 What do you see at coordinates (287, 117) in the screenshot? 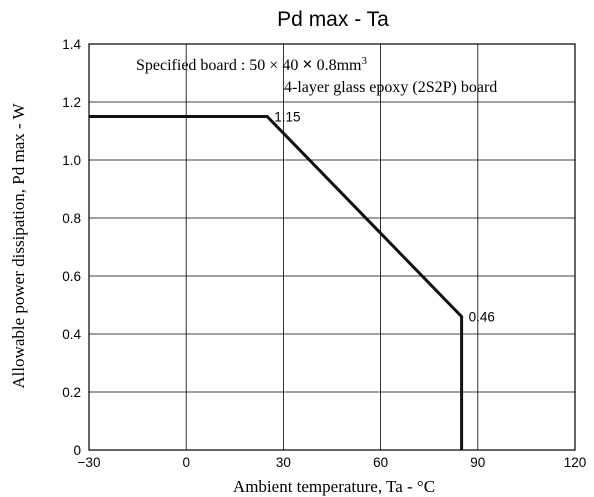
I see `data-label: 1.15` at bounding box center [287, 117].